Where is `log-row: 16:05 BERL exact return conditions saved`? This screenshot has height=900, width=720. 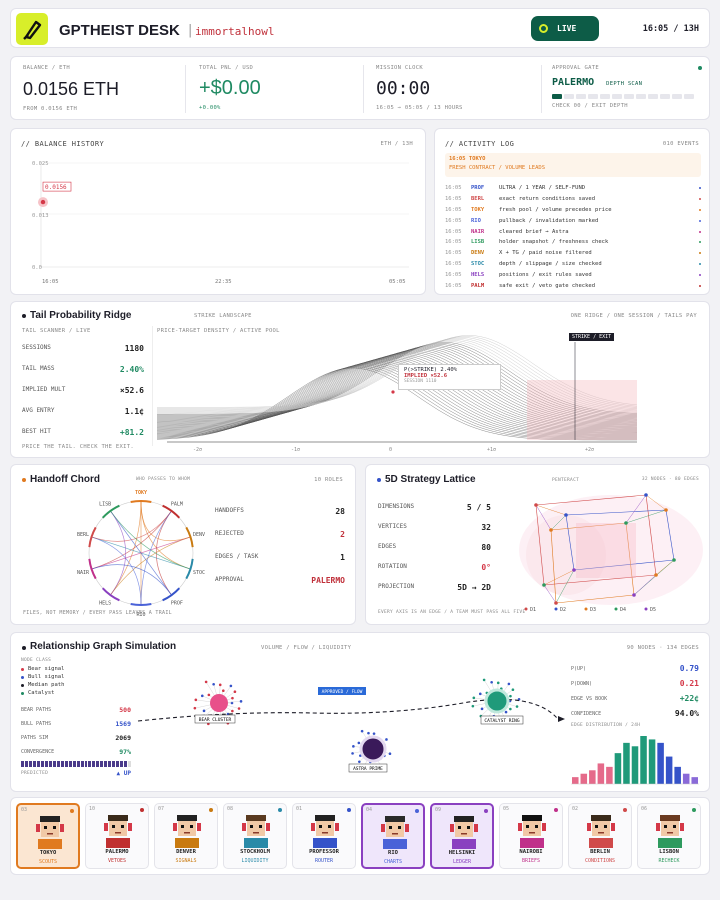 log-row: 16:05 BERL exact return conditions saved is located at coordinates (573, 199).